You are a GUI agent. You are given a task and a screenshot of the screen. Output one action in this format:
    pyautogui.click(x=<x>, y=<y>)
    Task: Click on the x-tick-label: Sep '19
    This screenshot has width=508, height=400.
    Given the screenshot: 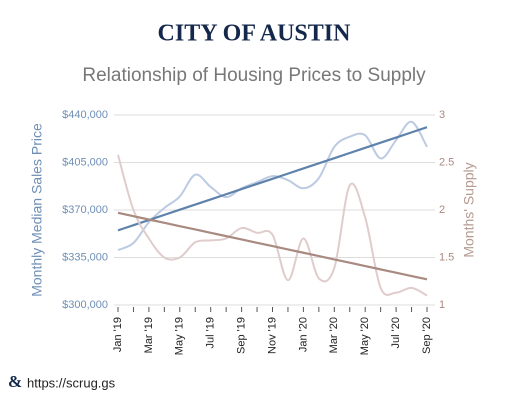 What is the action you would take?
    pyautogui.click(x=242, y=335)
    